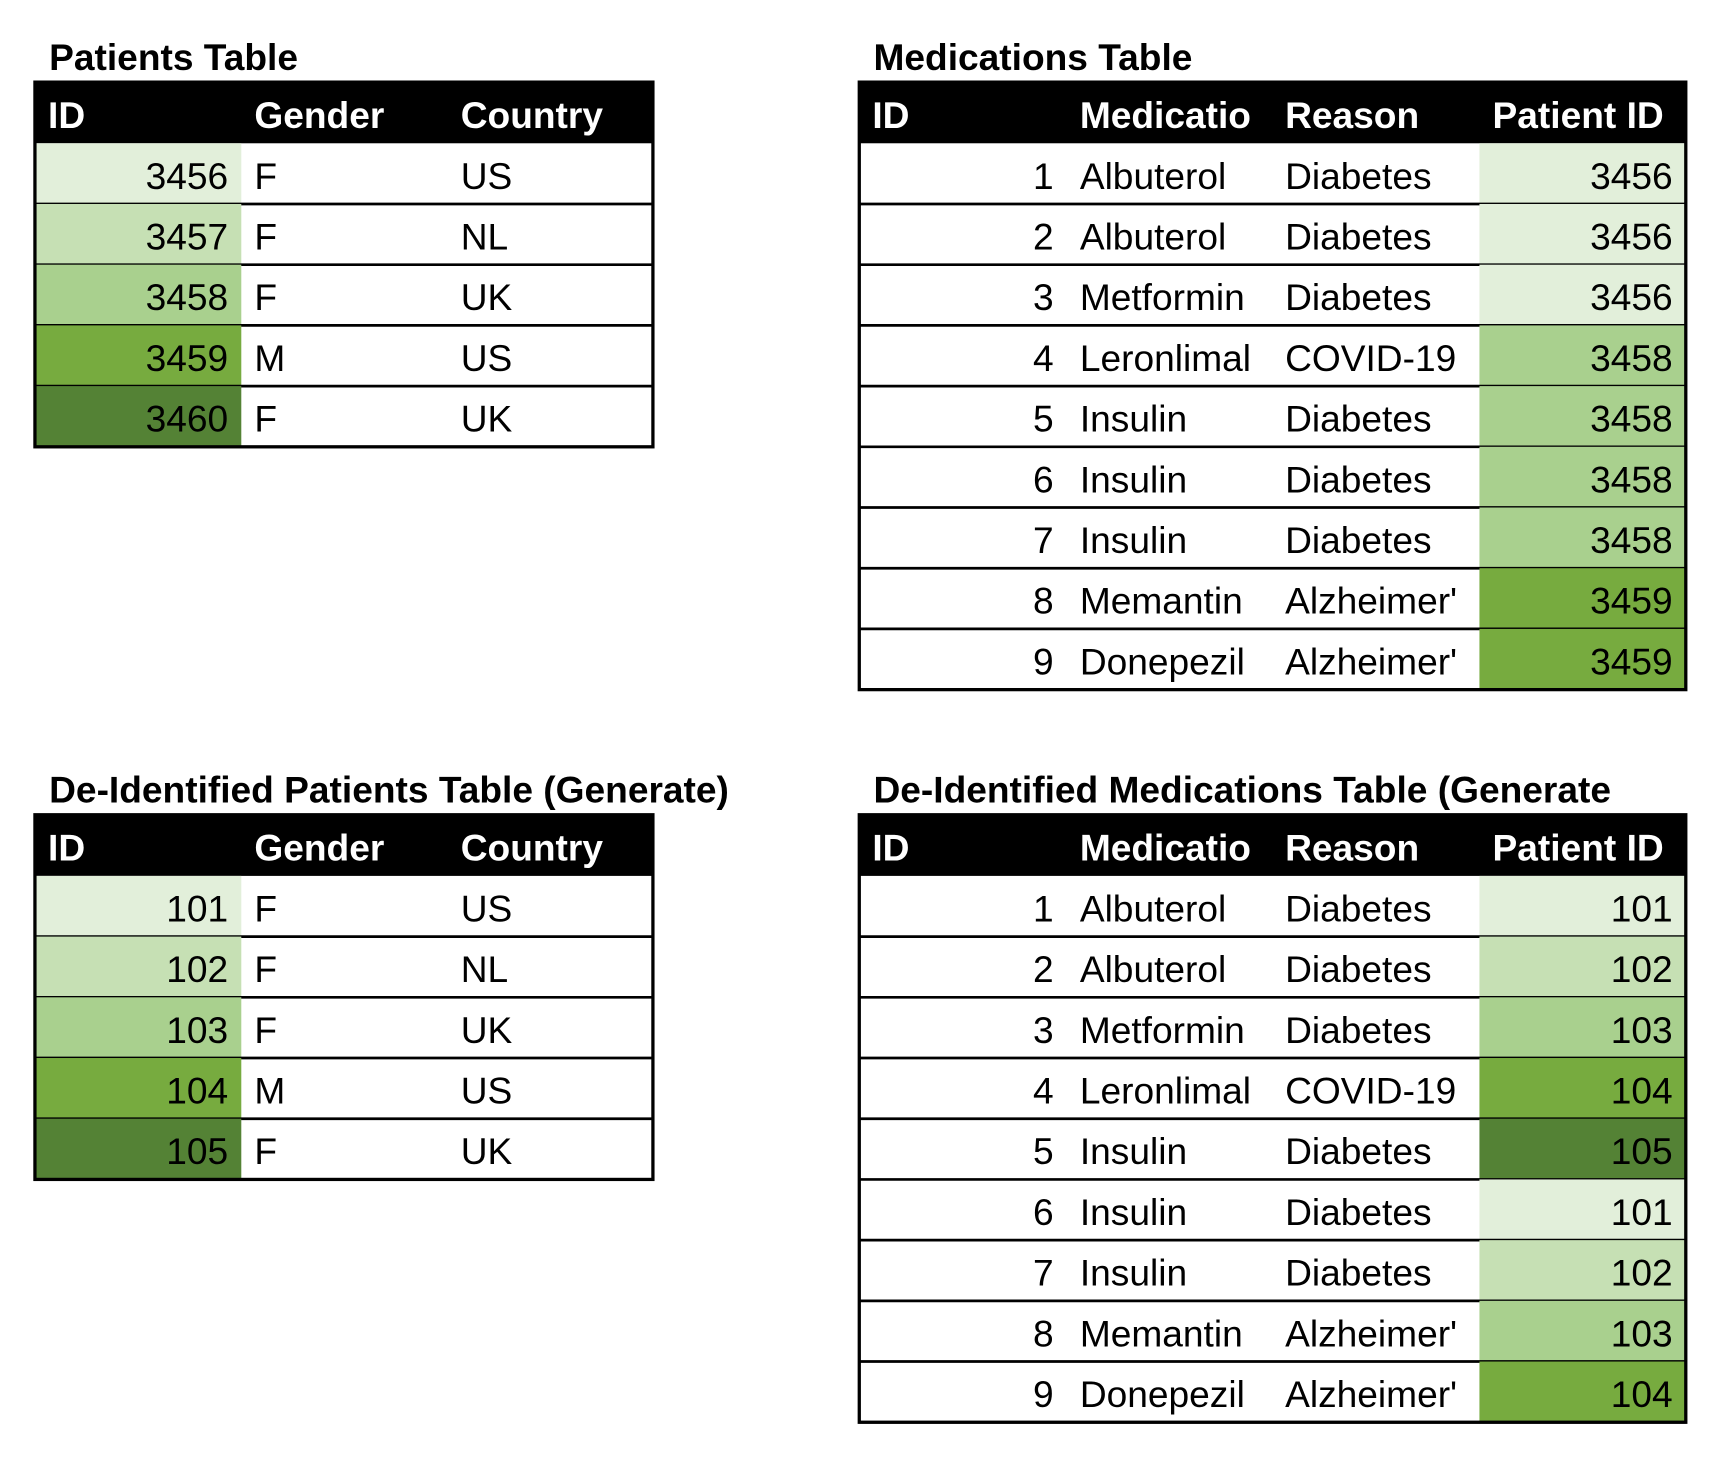 The height and width of the screenshot is (1457, 1712). What do you see at coordinates (1043, 1273) in the screenshot?
I see `cell: 7` at bounding box center [1043, 1273].